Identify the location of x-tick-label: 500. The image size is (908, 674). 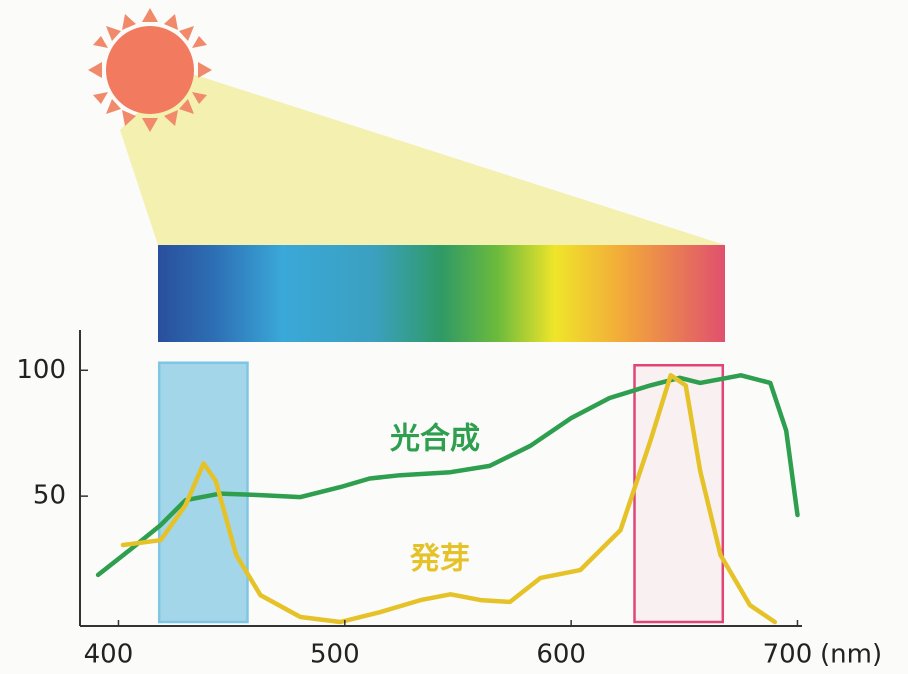
(335, 655).